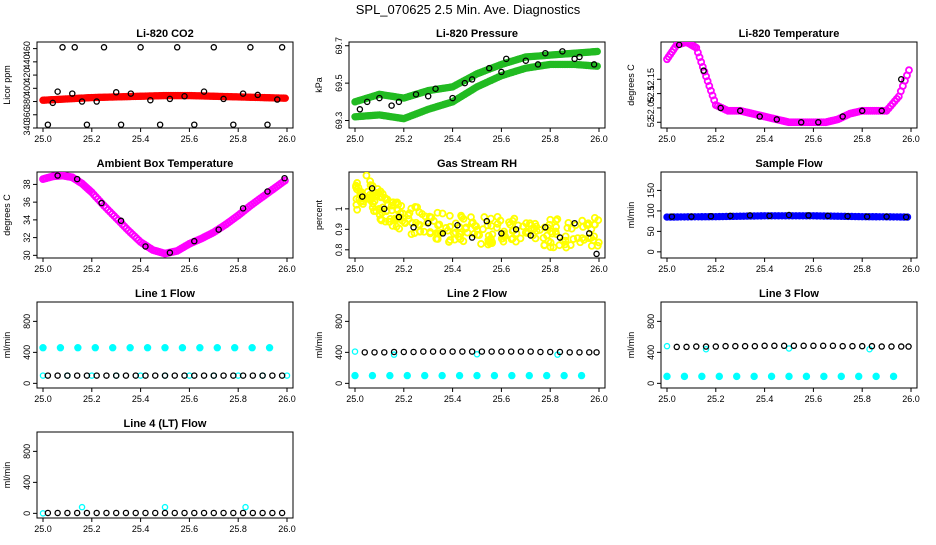  Describe the element at coordinates (651, 108) in the screenshot. I see `y-tick-label: 52.05` at that location.